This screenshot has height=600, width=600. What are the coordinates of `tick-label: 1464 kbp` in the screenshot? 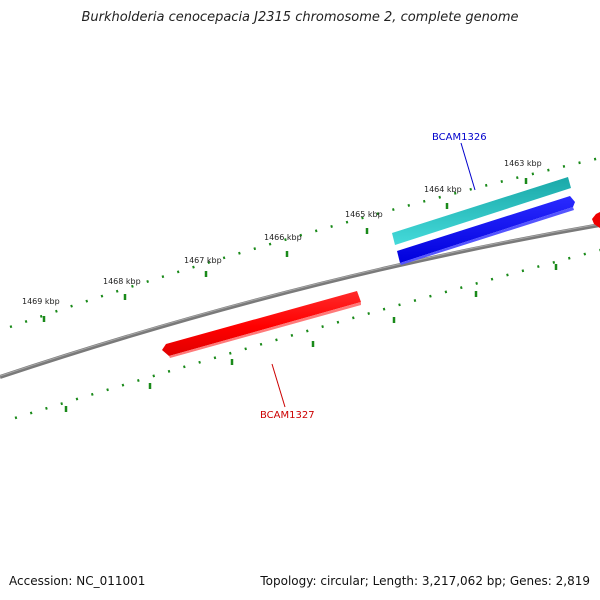 It's located at (443, 189).